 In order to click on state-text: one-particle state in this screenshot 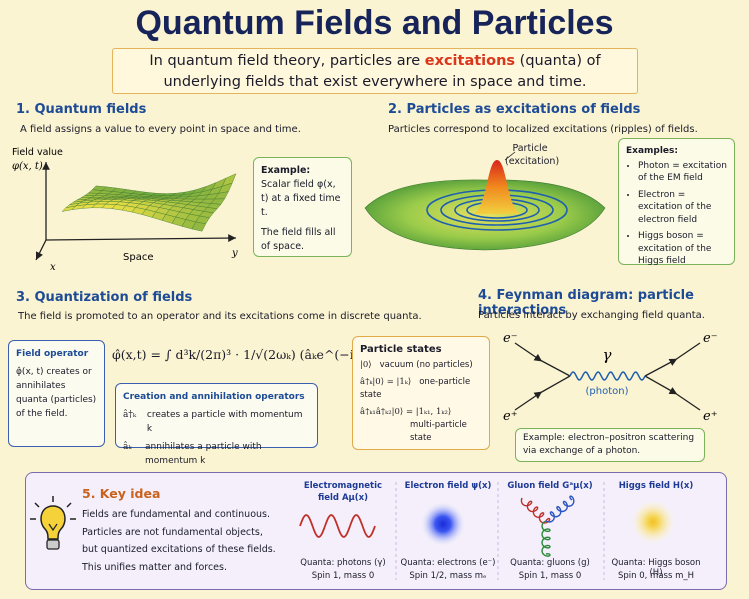, I will do `click(415, 388)`.